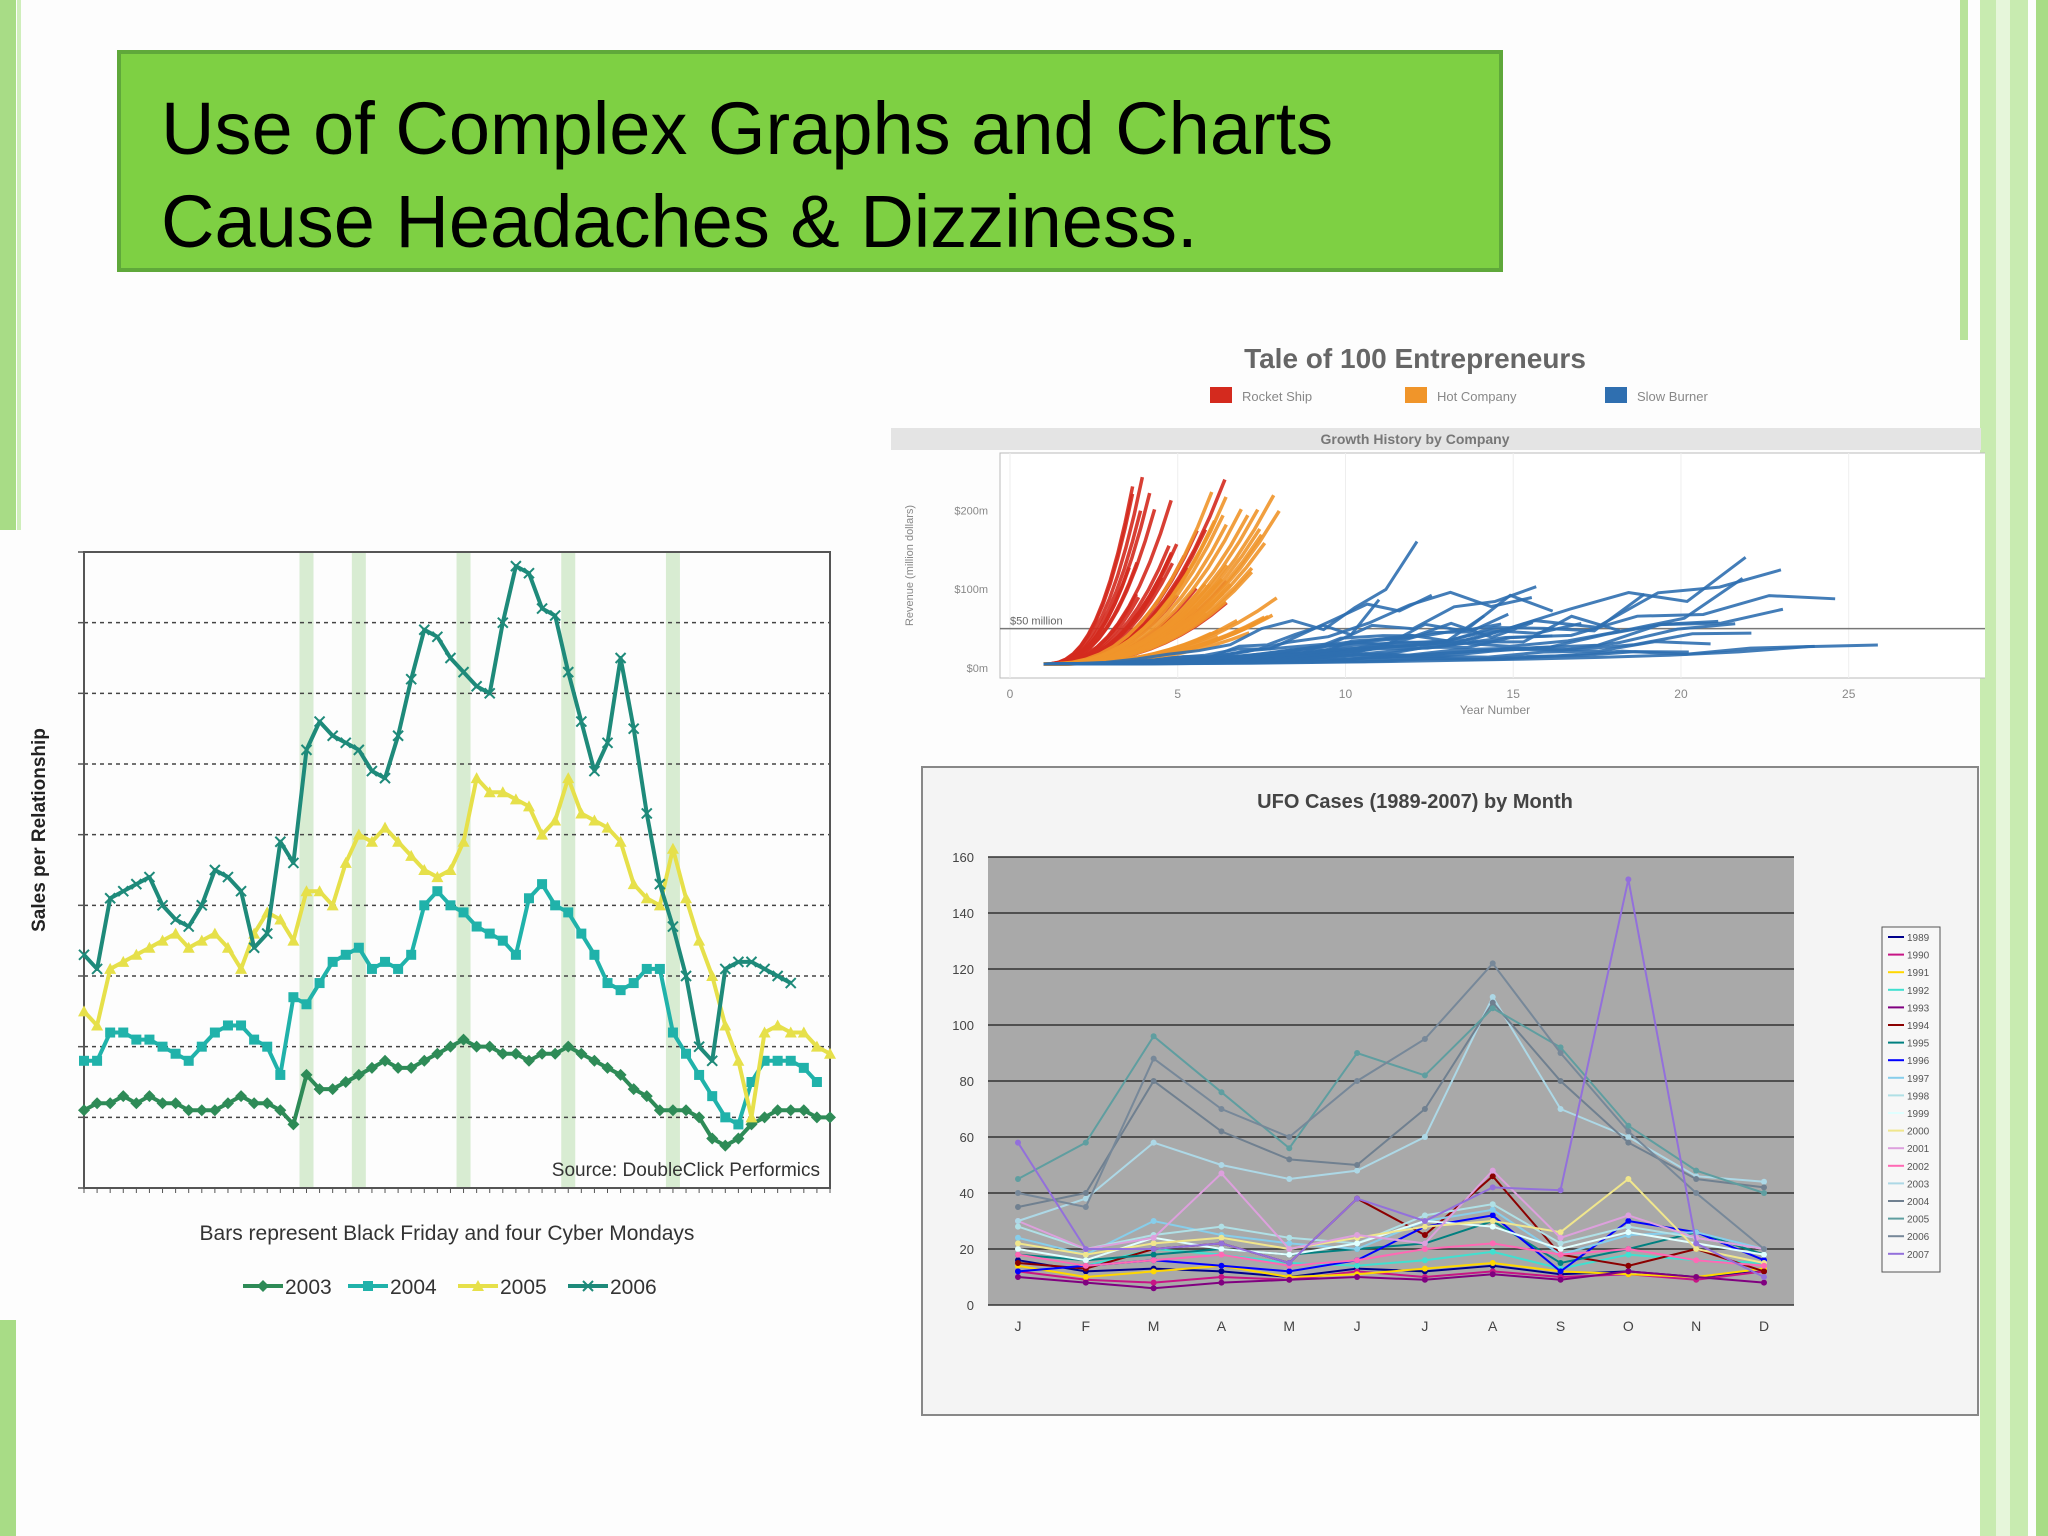 The image size is (2048, 1536). What do you see at coordinates (308, 1287) in the screenshot?
I see `legend-label: 2003` at bounding box center [308, 1287].